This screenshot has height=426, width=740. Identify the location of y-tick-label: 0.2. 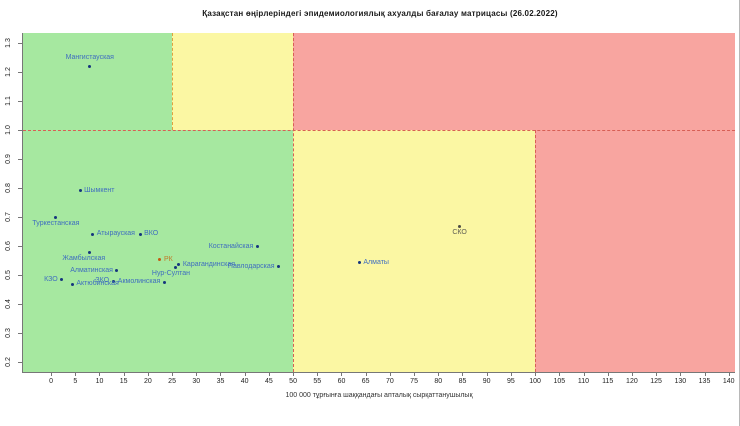
(8, 362).